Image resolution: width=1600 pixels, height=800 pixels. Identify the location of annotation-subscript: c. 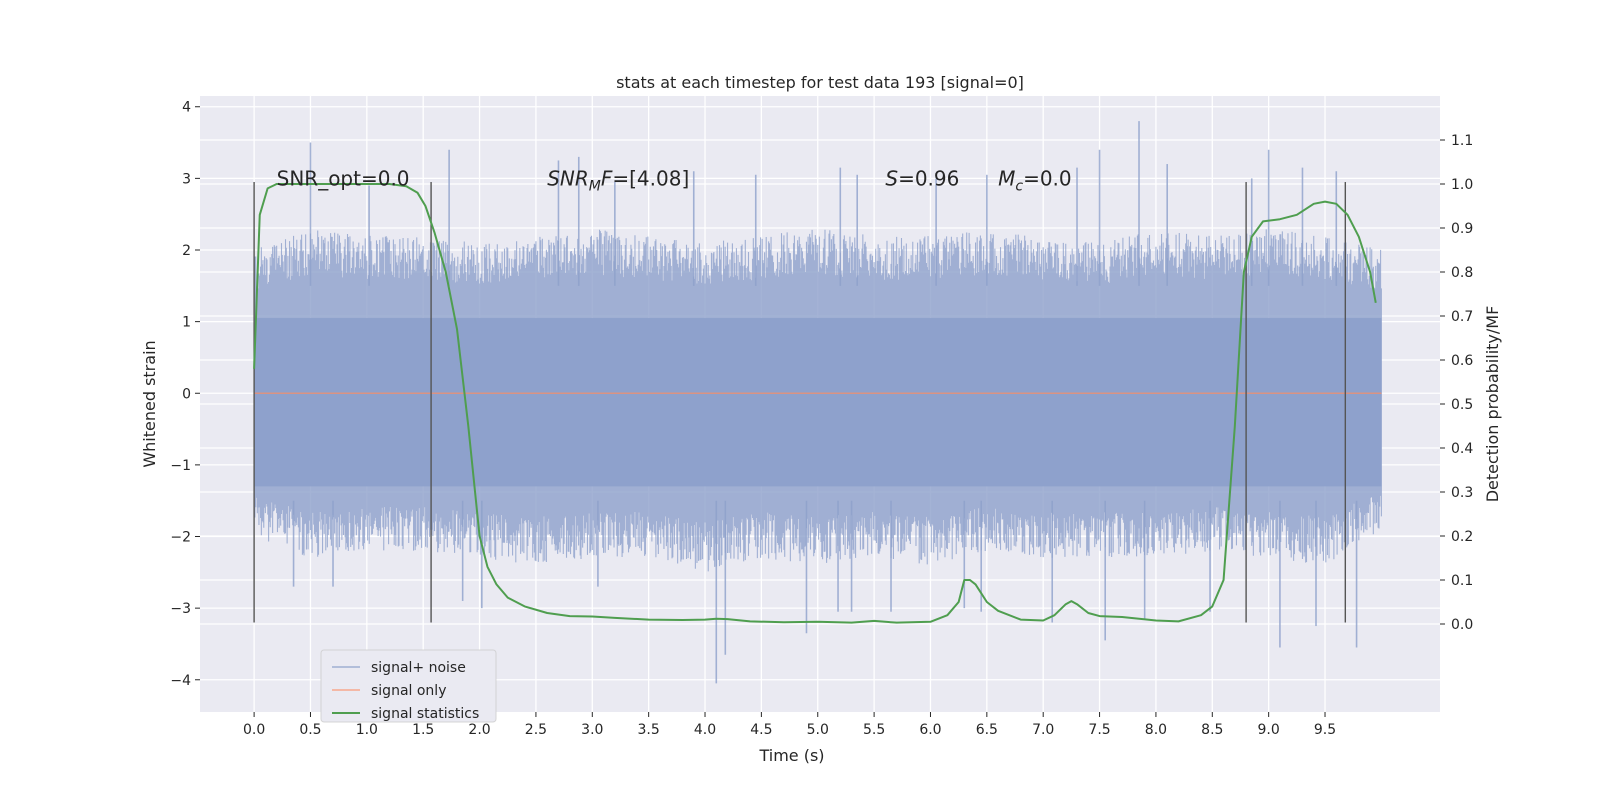
(1019, 186).